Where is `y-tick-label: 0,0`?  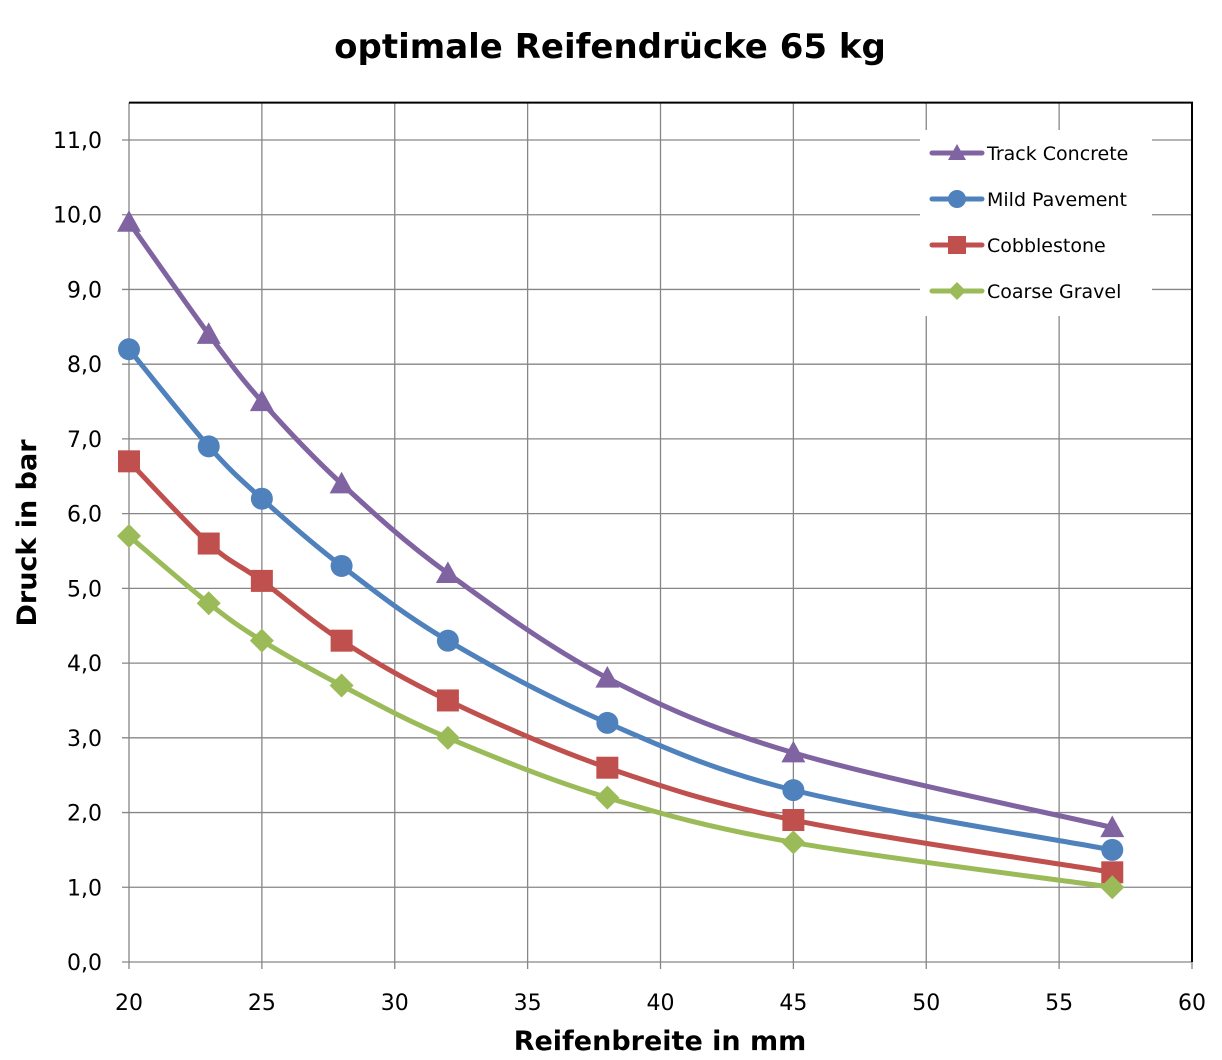
y-tick-label: 0,0 is located at coordinates (84, 963).